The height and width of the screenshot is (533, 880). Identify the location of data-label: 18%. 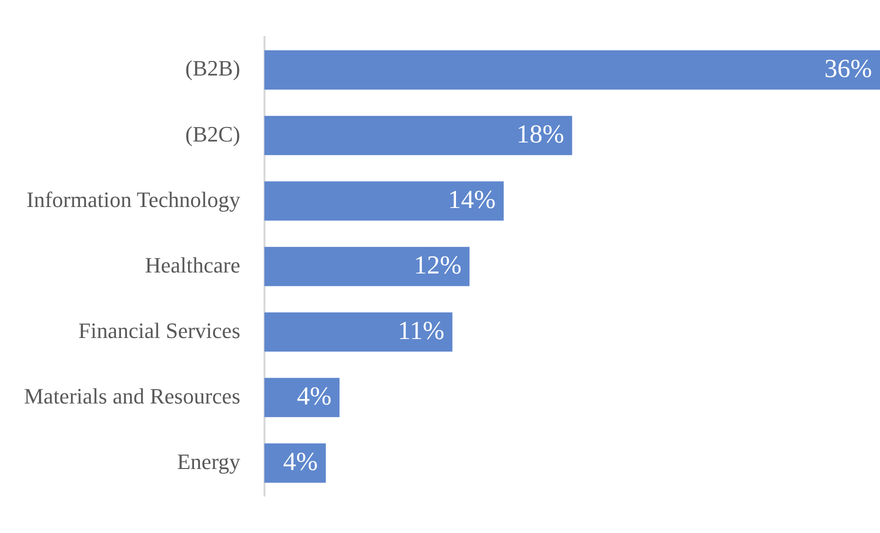
(540, 133).